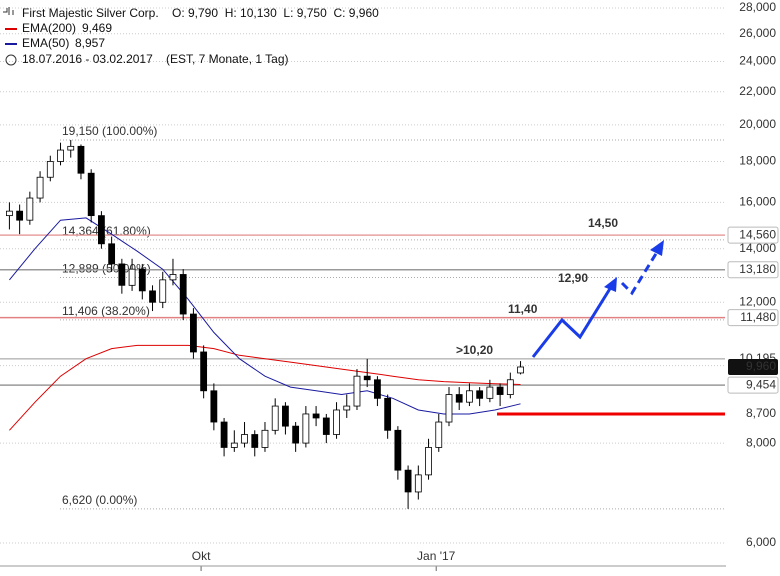 The image size is (780, 576). I want to click on legend-value: 9,469, so click(97, 28).